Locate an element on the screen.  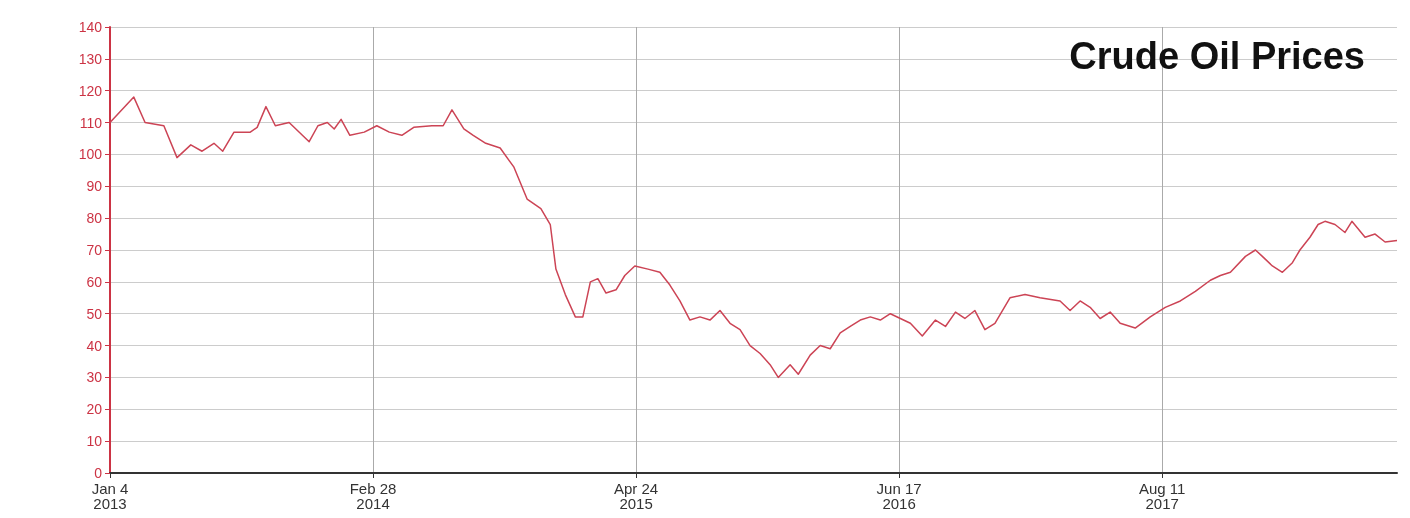
y-tick-label: 50 is located at coordinates (94, 313).